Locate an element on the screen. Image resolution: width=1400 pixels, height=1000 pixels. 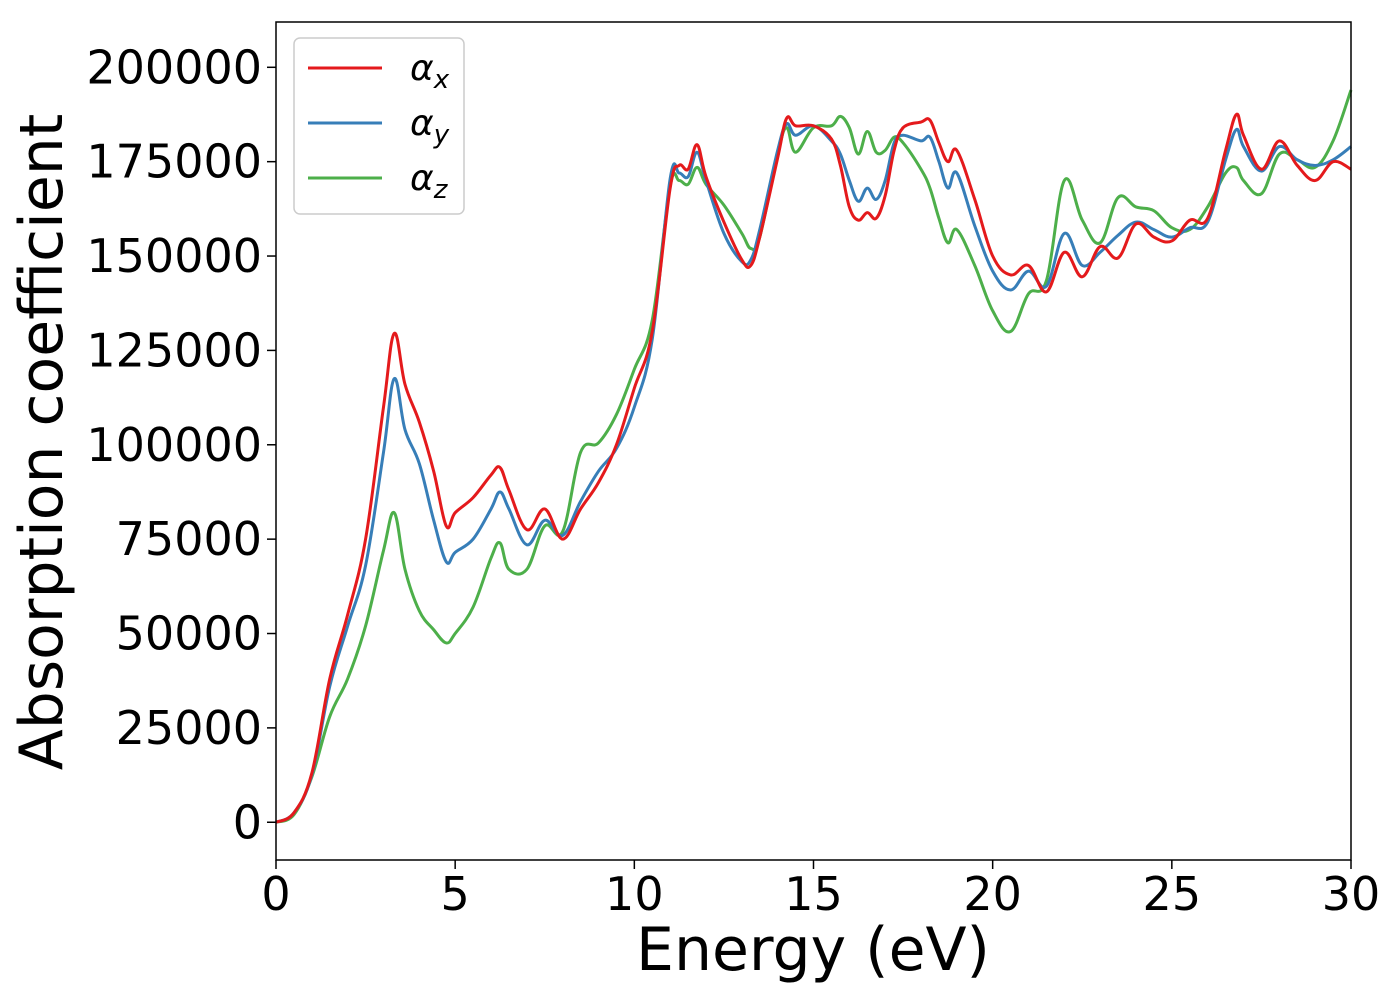
legend-label-alpha-y: αy is located at coordinates (430, 126).